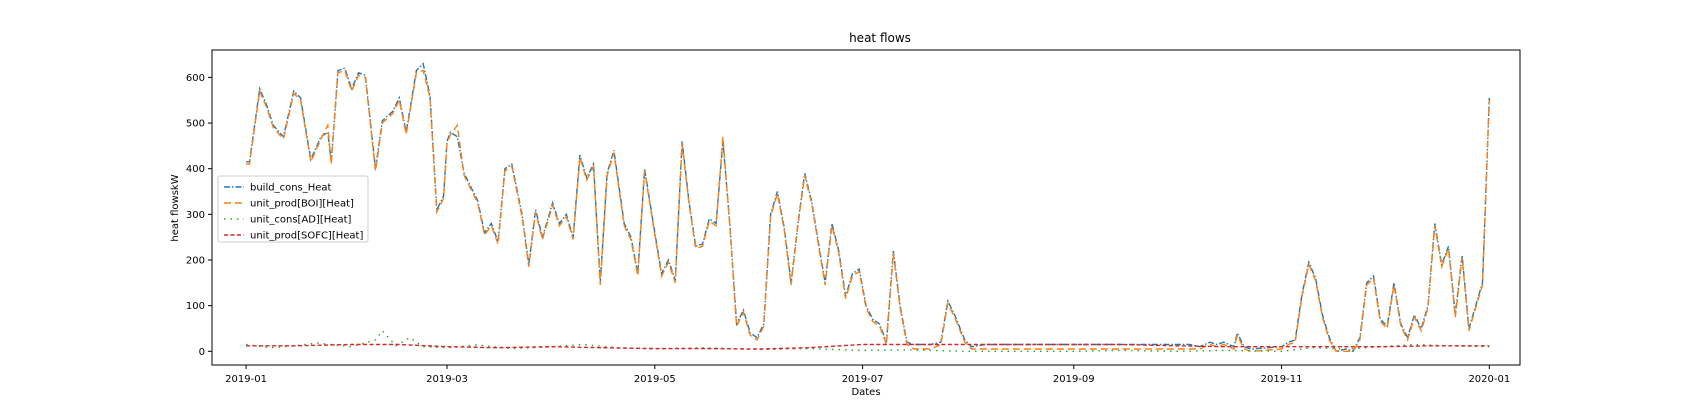  I want to click on y-tick-label: 300, so click(195, 215).